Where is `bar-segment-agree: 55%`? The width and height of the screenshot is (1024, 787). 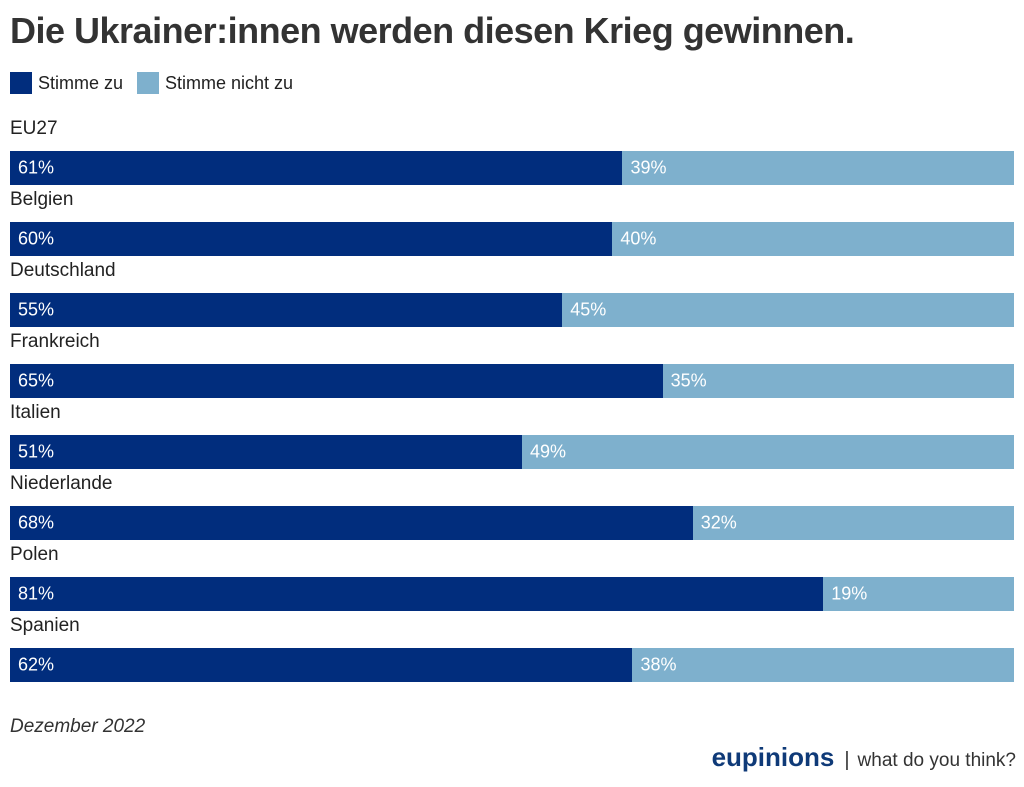 bar-segment-agree: 55% is located at coordinates (286, 310).